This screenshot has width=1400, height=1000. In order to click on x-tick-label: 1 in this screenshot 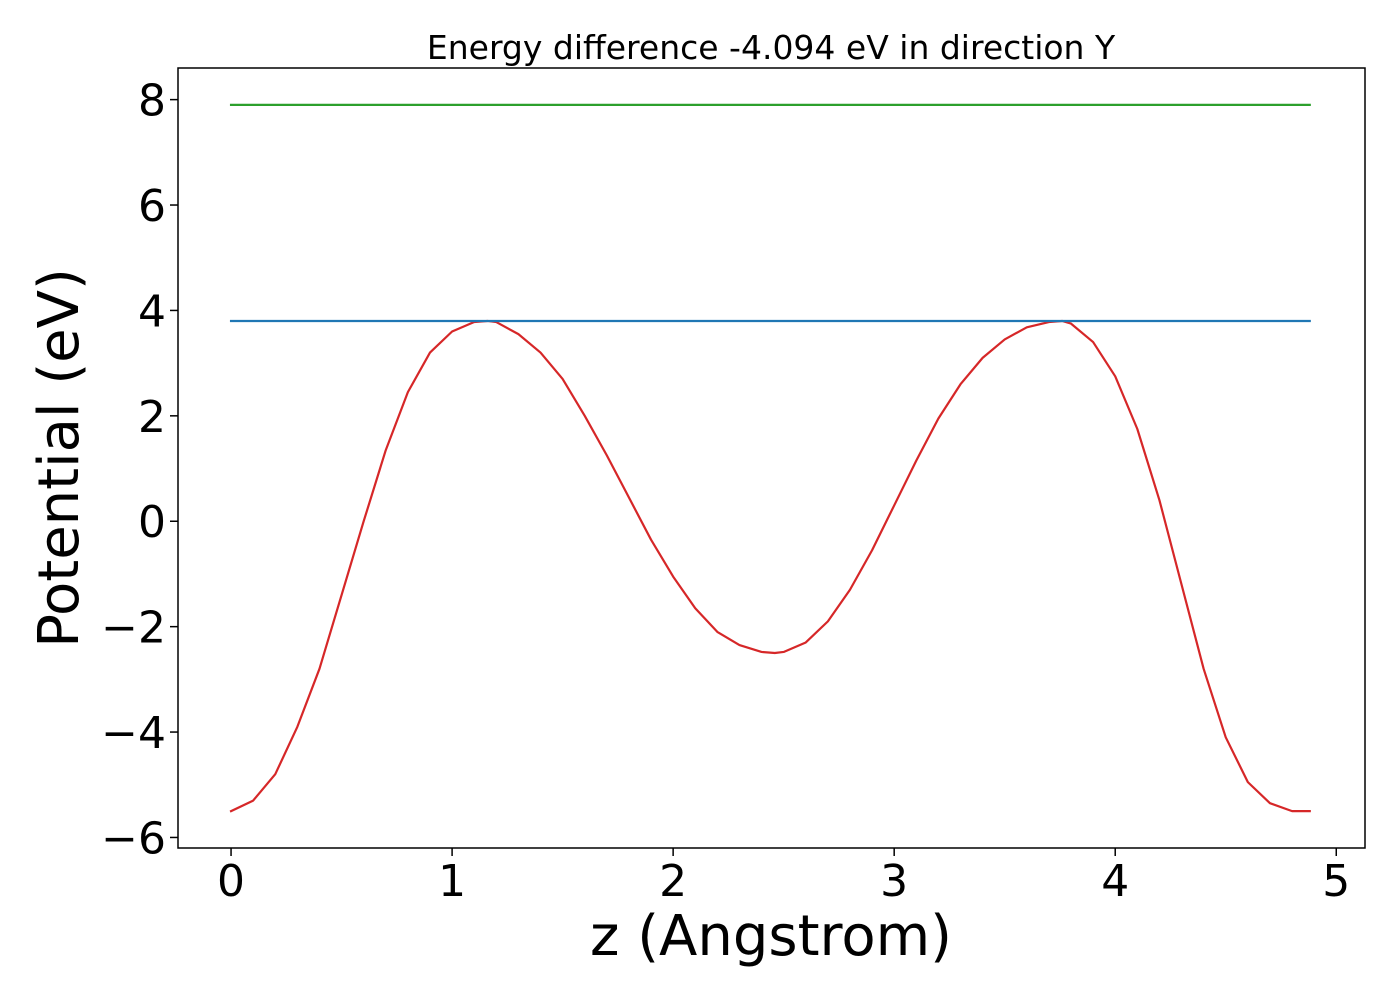, I will do `click(452, 881)`.